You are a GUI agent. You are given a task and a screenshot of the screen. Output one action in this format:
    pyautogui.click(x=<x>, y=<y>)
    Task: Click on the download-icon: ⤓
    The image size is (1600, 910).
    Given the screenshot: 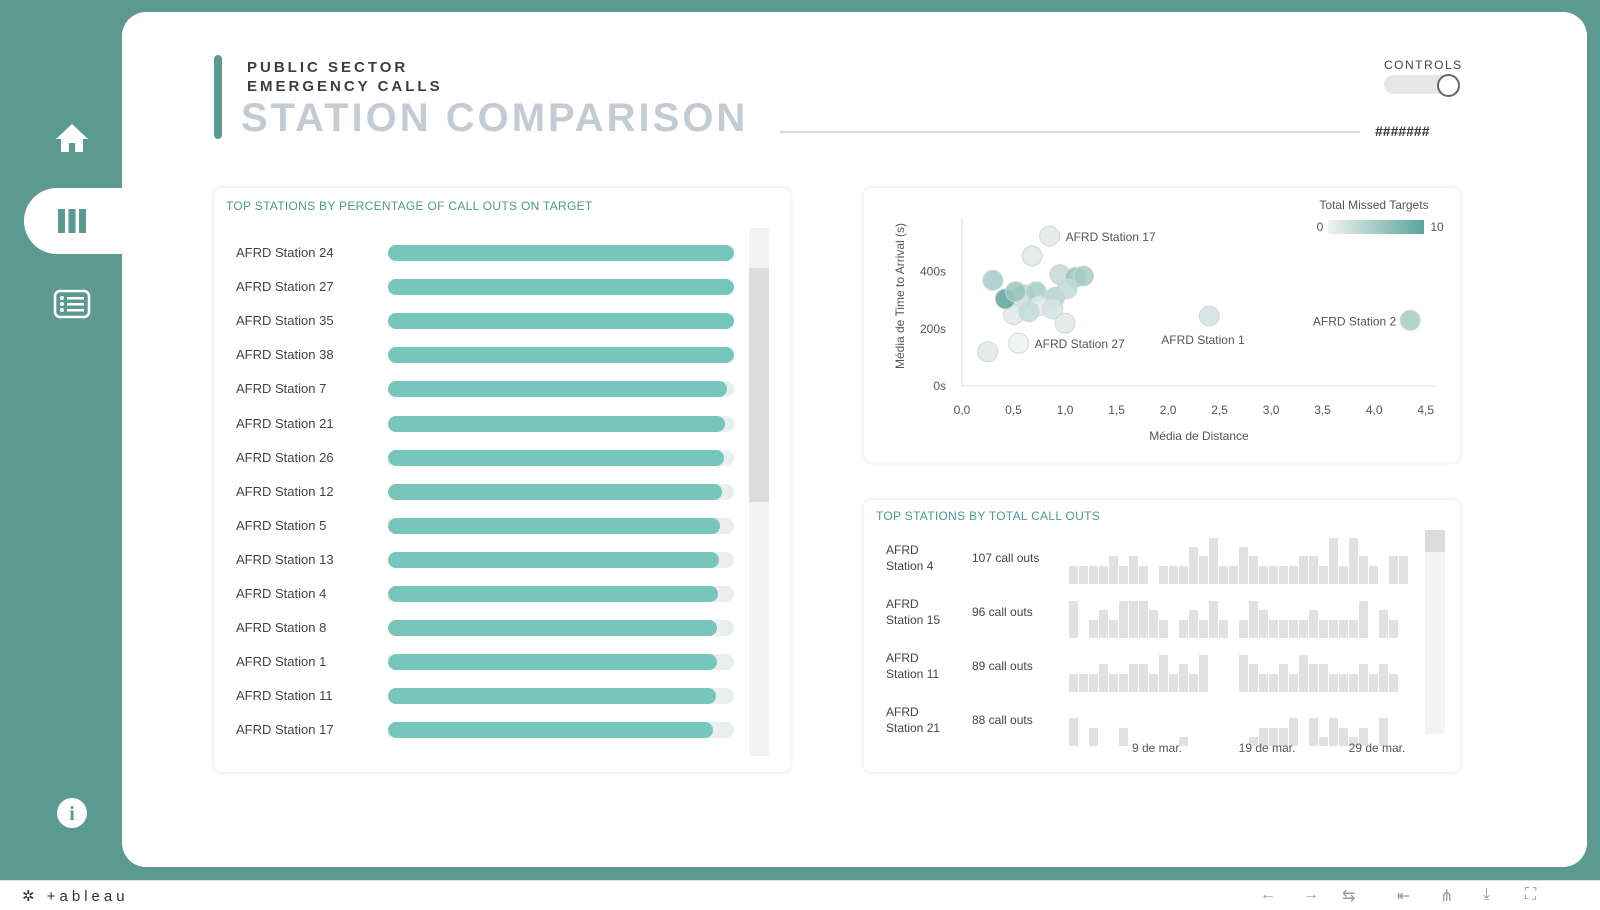 What is the action you would take?
    pyautogui.click(x=1487, y=894)
    